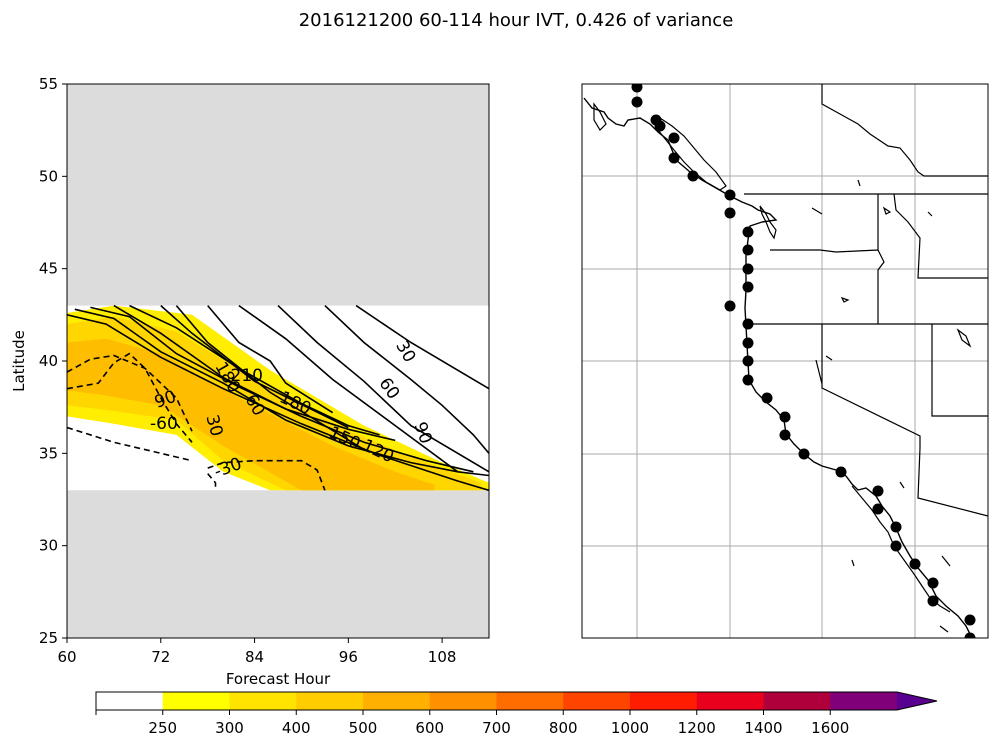  What do you see at coordinates (48, 546) in the screenshot?
I see `y-tick-label: 30` at bounding box center [48, 546].